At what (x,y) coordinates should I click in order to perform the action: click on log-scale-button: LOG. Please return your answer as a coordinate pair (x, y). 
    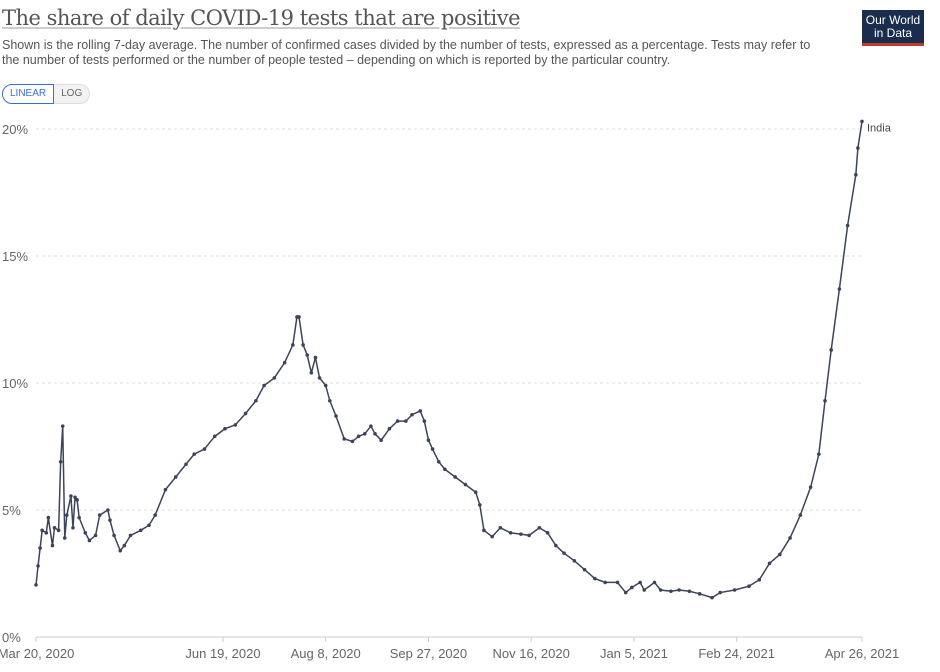
    Looking at the image, I should click on (72, 94).